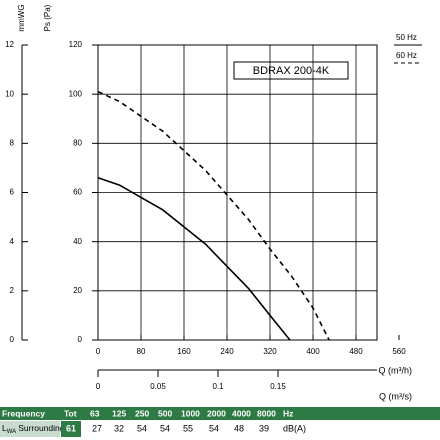  What do you see at coordinates (77, 290) in the screenshot?
I see `y-tick-label: 20` at bounding box center [77, 290].